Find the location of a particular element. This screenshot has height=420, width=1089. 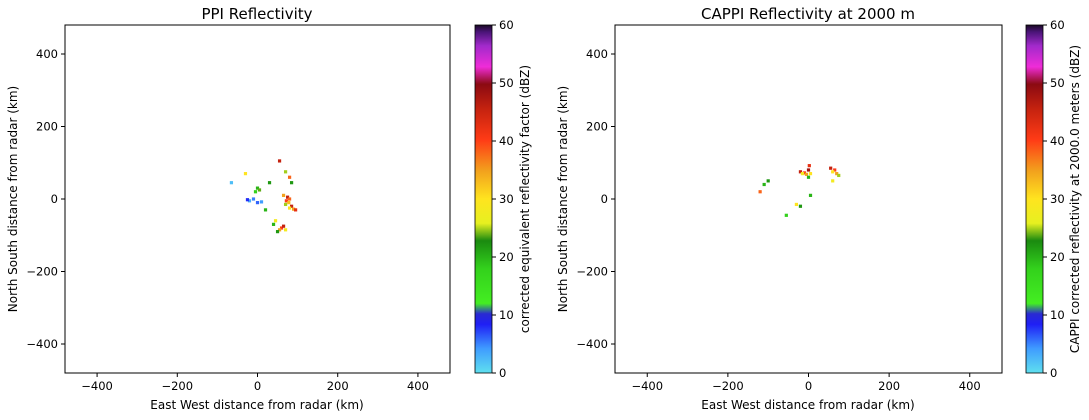

cappi-y-axis: −400 −200 0 200 400 is located at coordinates (595, 199).